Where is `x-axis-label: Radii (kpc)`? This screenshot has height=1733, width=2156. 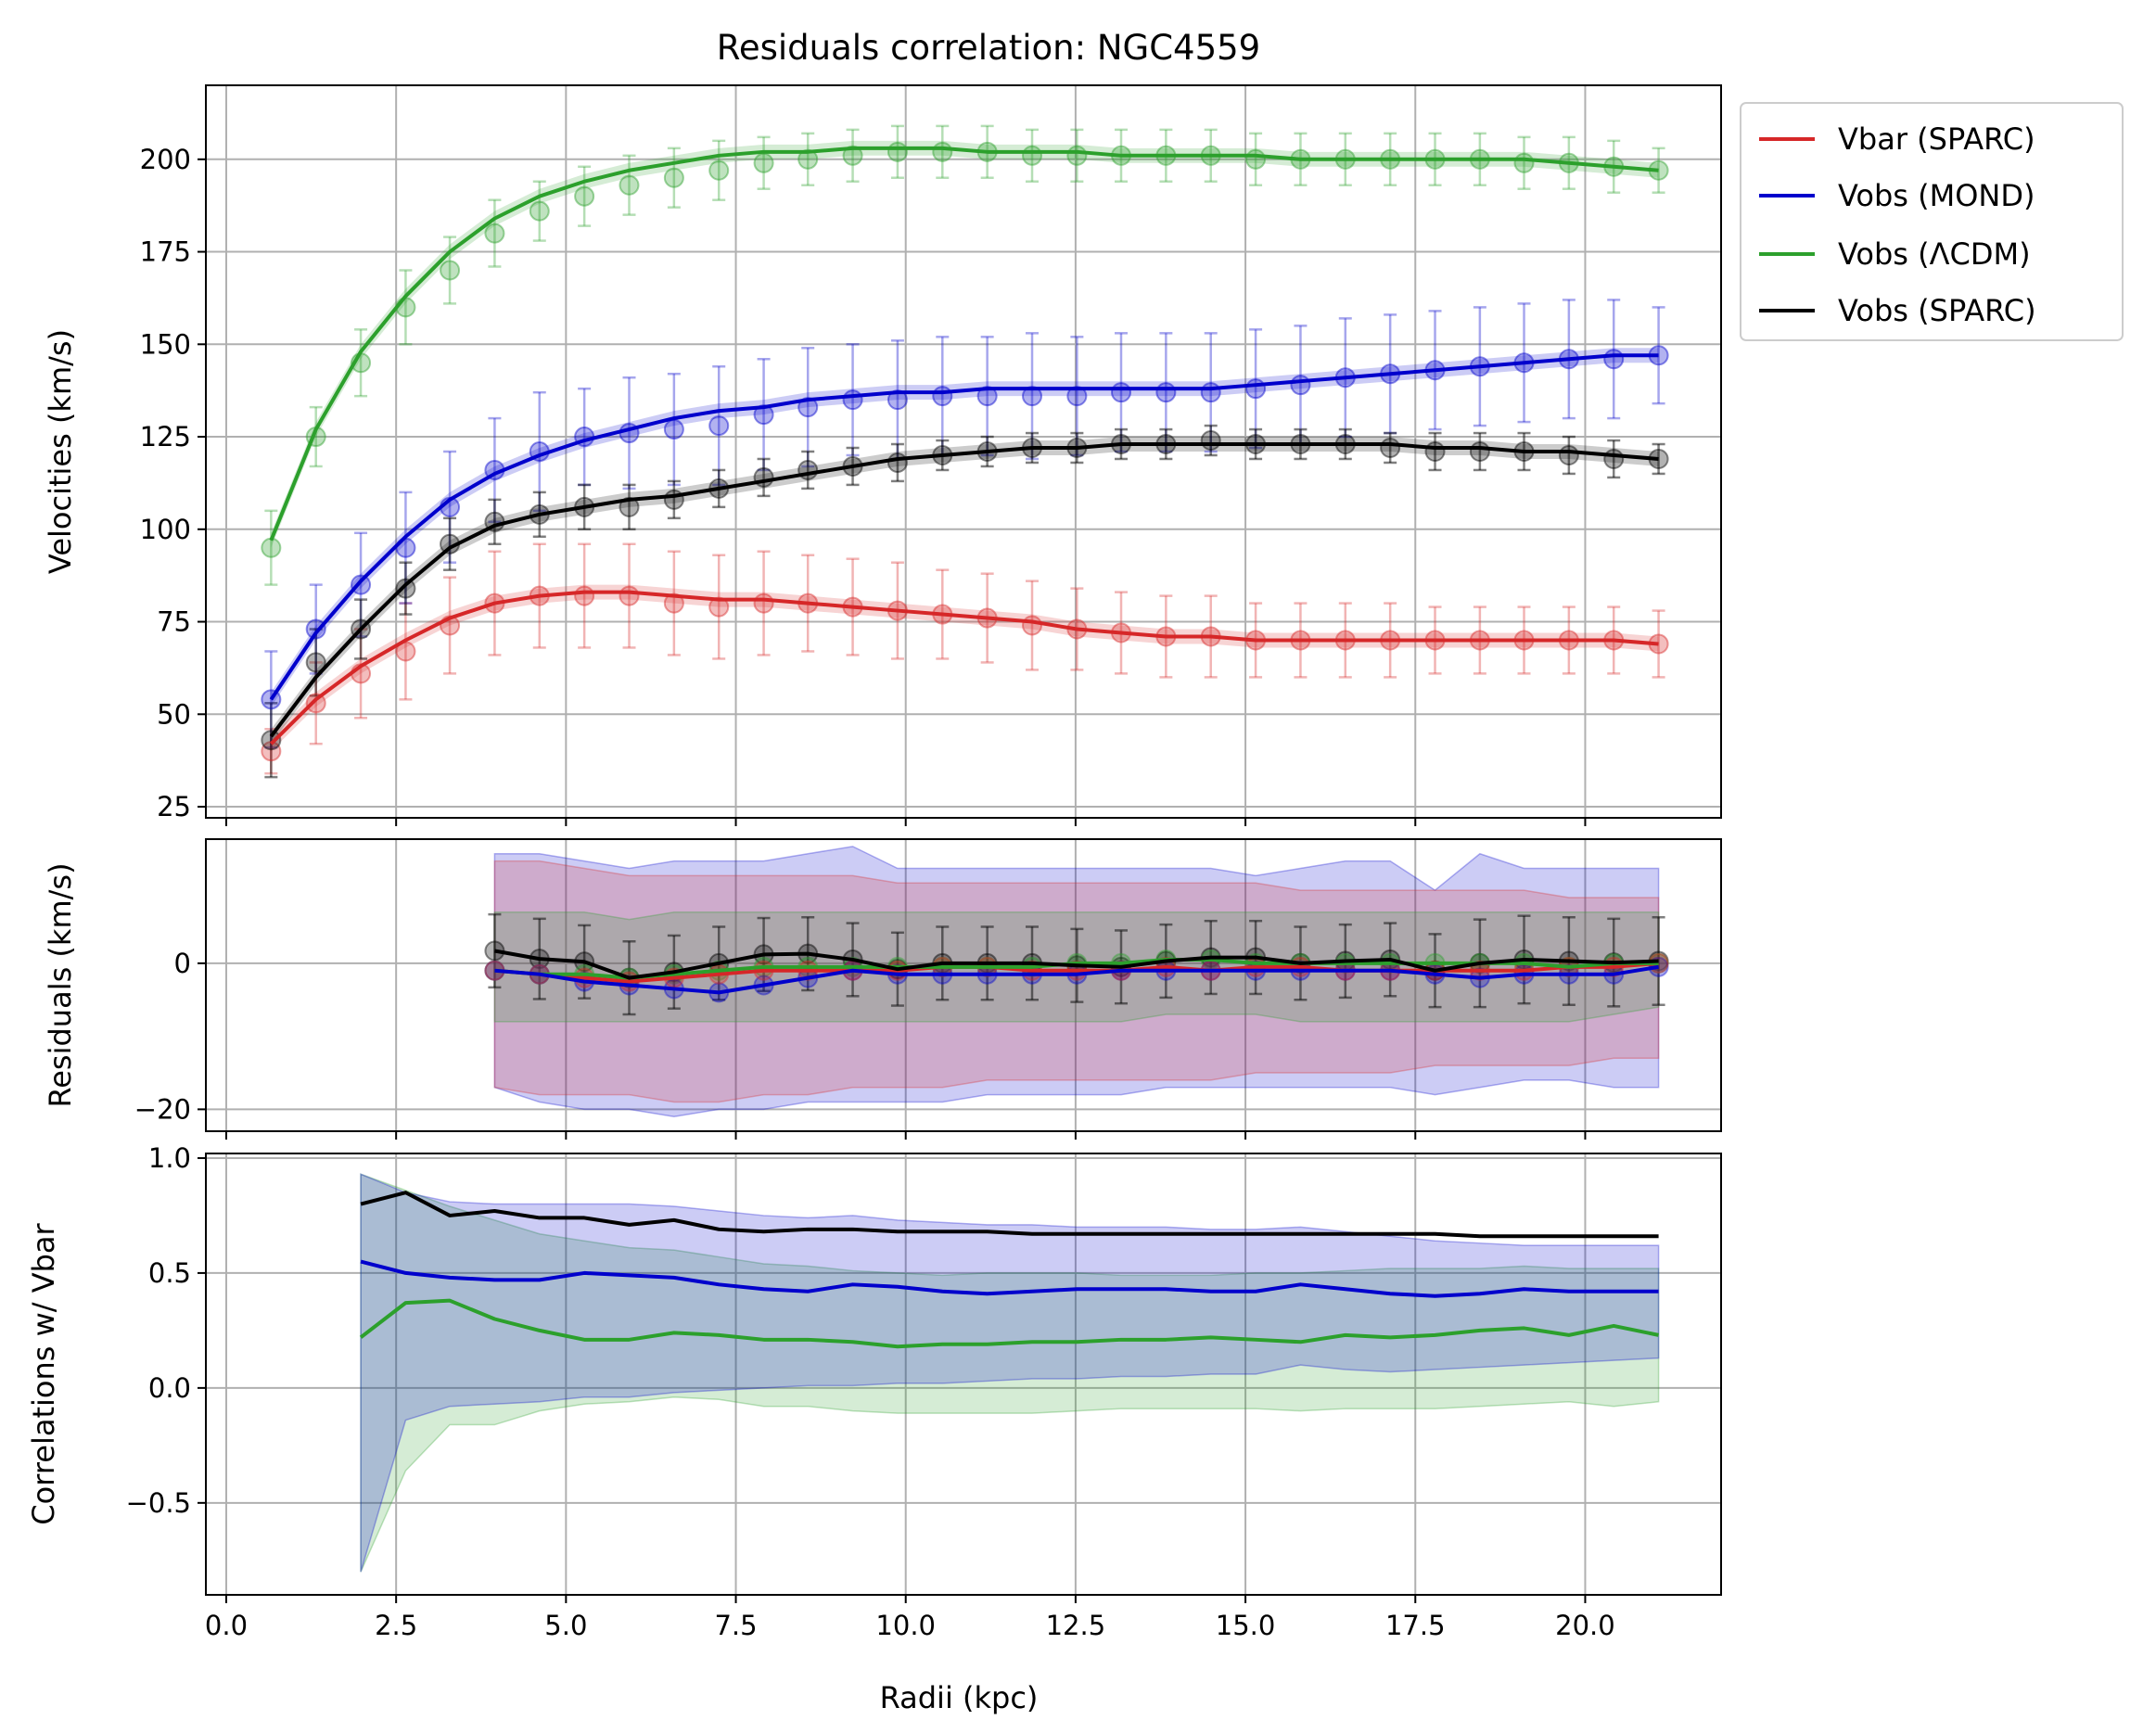
x-axis-label: Radii (kpc) is located at coordinates (959, 1697).